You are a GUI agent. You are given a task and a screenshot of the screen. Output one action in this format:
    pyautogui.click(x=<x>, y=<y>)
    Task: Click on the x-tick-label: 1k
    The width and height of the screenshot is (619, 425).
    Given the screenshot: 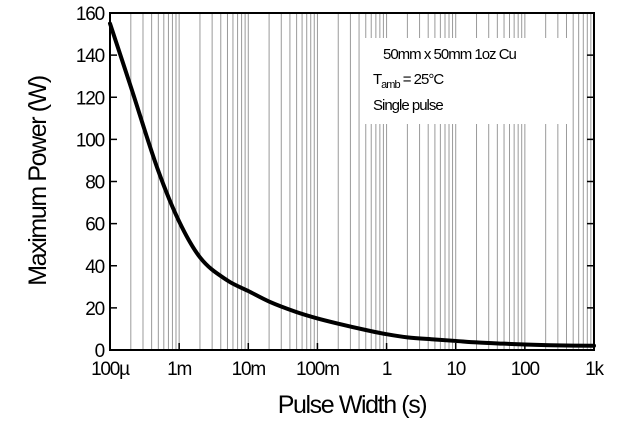 What is the action you would take?
    pyautogui.click(x=594, y=369)
    